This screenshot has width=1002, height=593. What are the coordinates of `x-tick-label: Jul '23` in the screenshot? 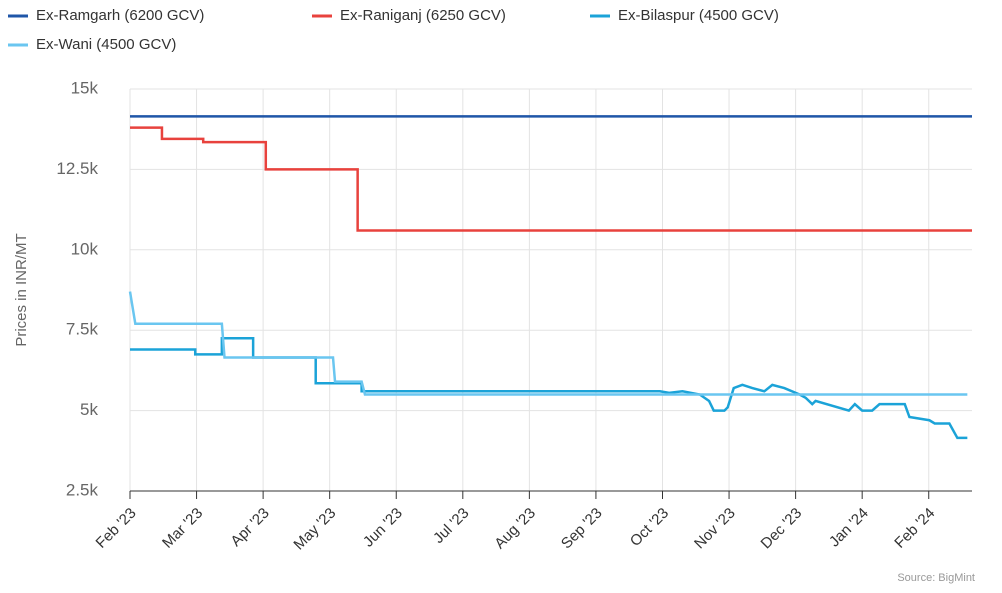 It's located at (451, 526).